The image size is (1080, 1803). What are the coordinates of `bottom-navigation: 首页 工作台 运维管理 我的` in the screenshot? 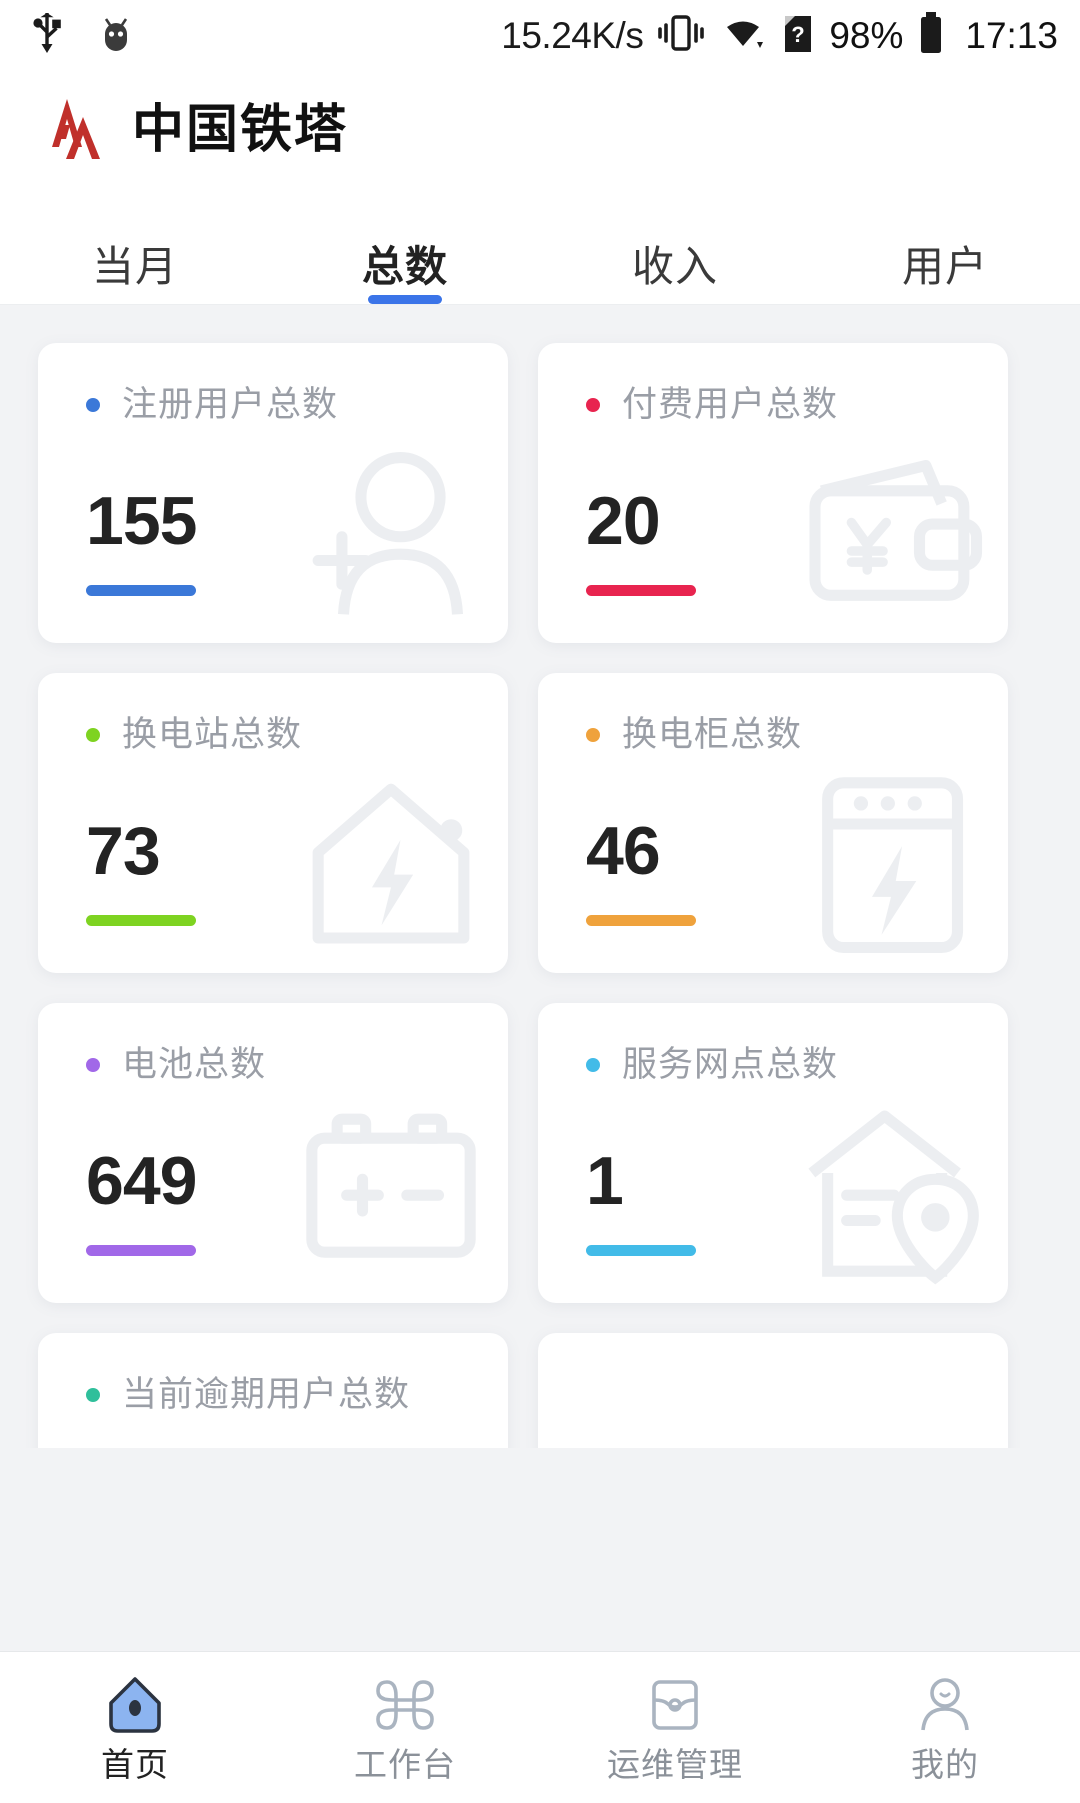 It's located at (540, 1727).